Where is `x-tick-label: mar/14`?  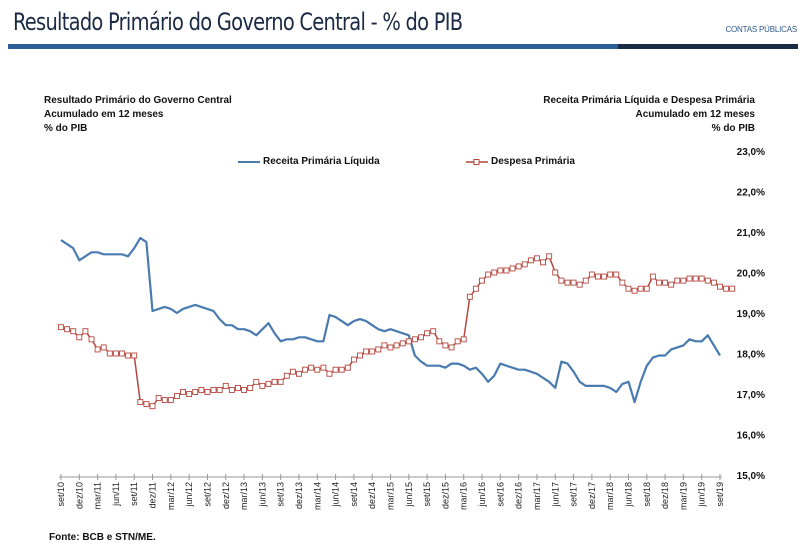
x-tick-label: mar/14 is located at coordinates (317, 496).